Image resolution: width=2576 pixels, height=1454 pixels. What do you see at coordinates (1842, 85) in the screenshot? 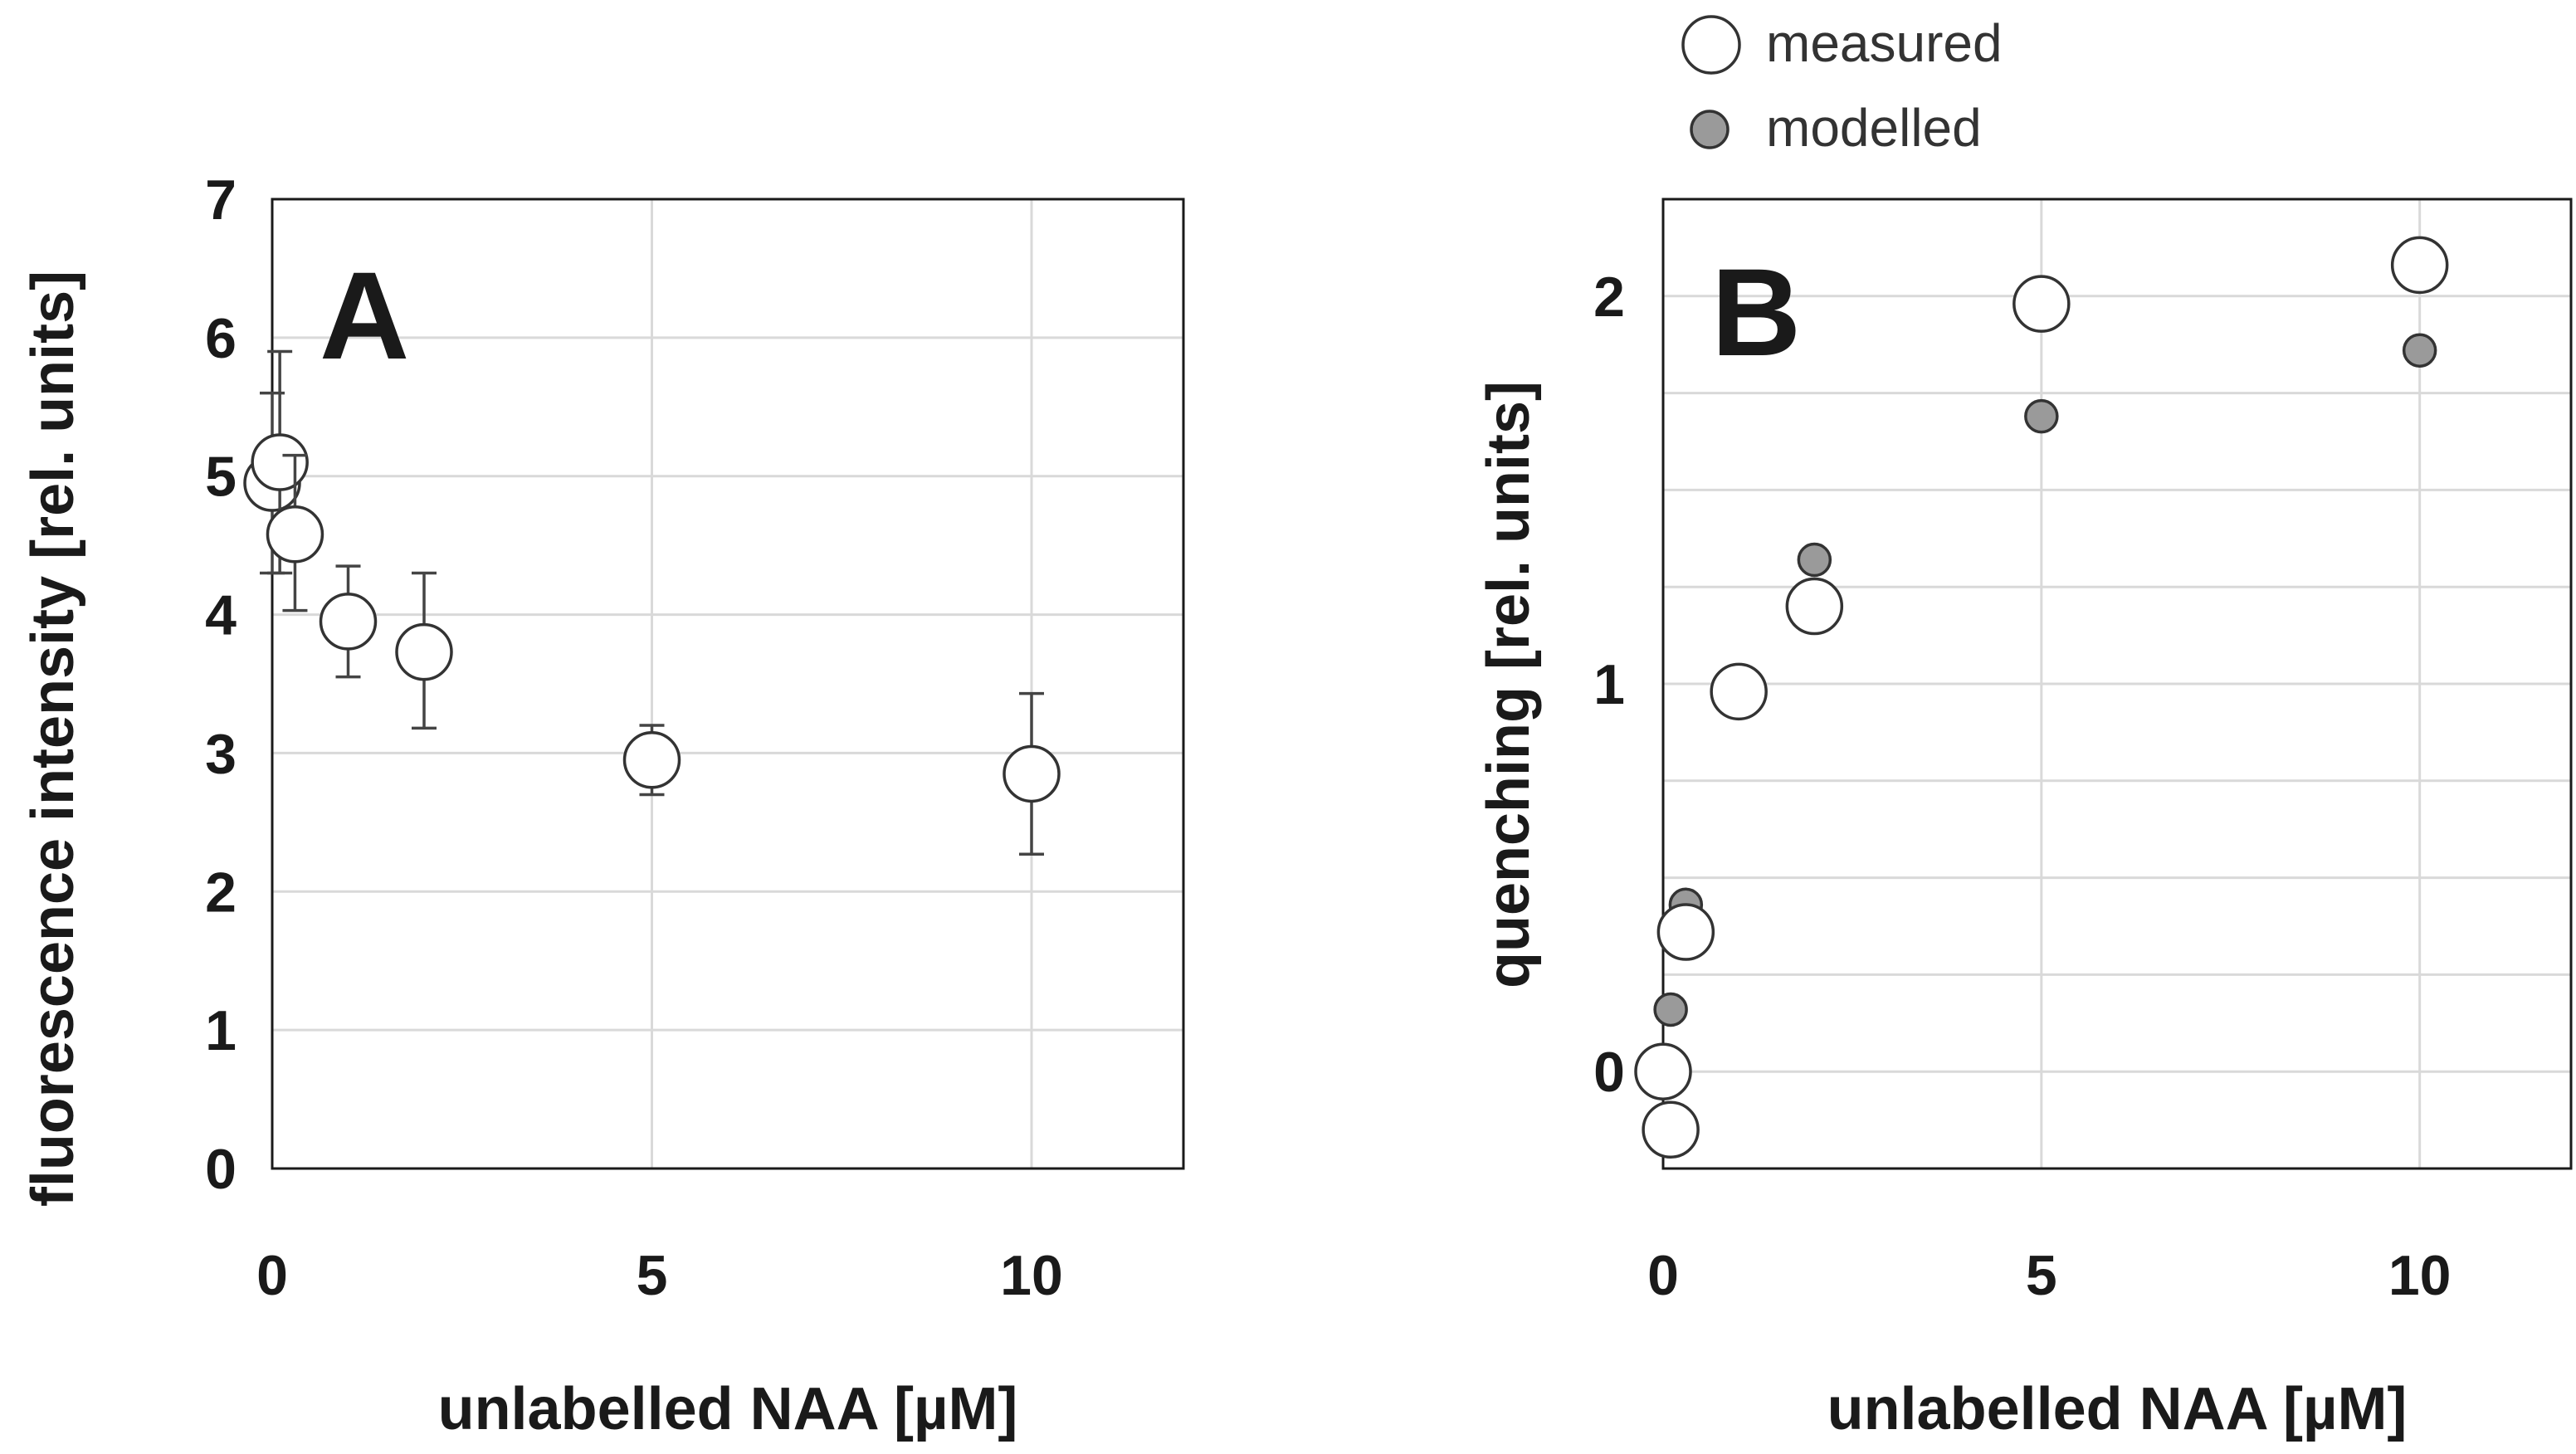
I see `legend: measured modelled` at bounding box center [1842, 85].